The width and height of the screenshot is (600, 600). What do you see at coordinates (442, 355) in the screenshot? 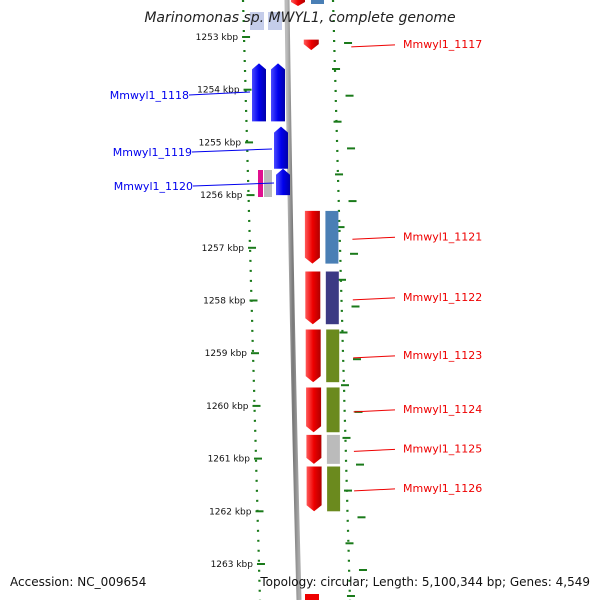
I see `gene-label: Mmwyl1_1123` at bounding box center [442, 355].